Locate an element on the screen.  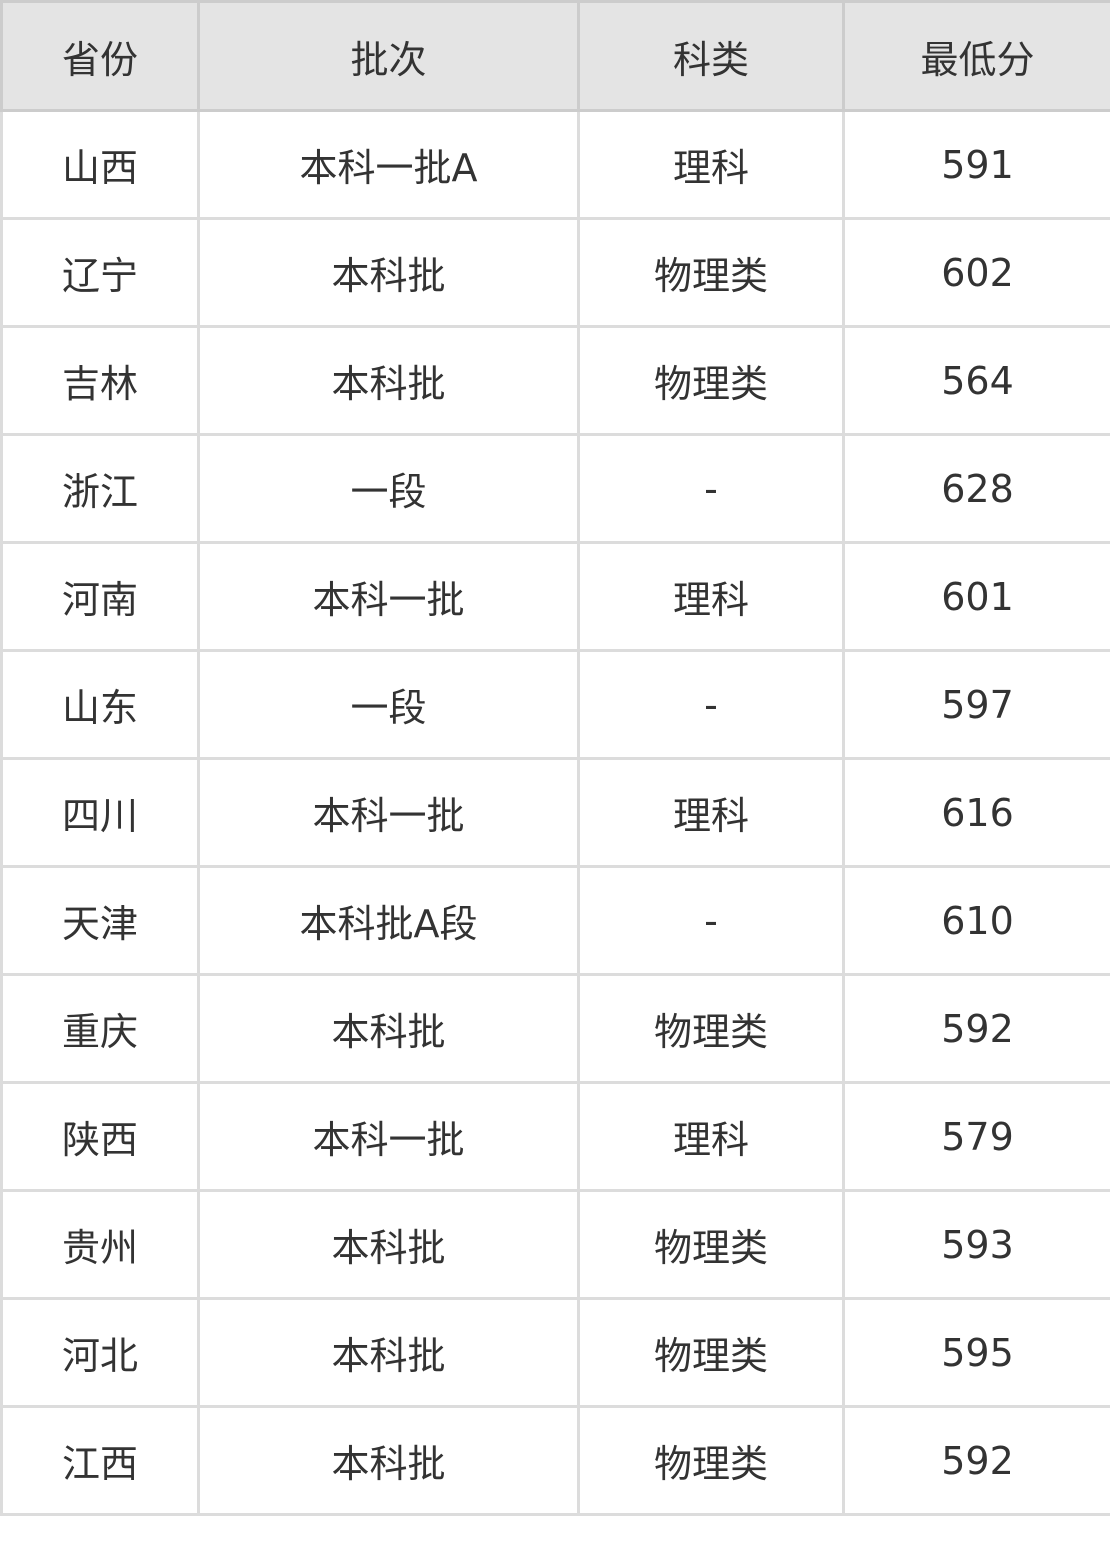
cell-min-score: 564 is located at coordinates (976, 380).